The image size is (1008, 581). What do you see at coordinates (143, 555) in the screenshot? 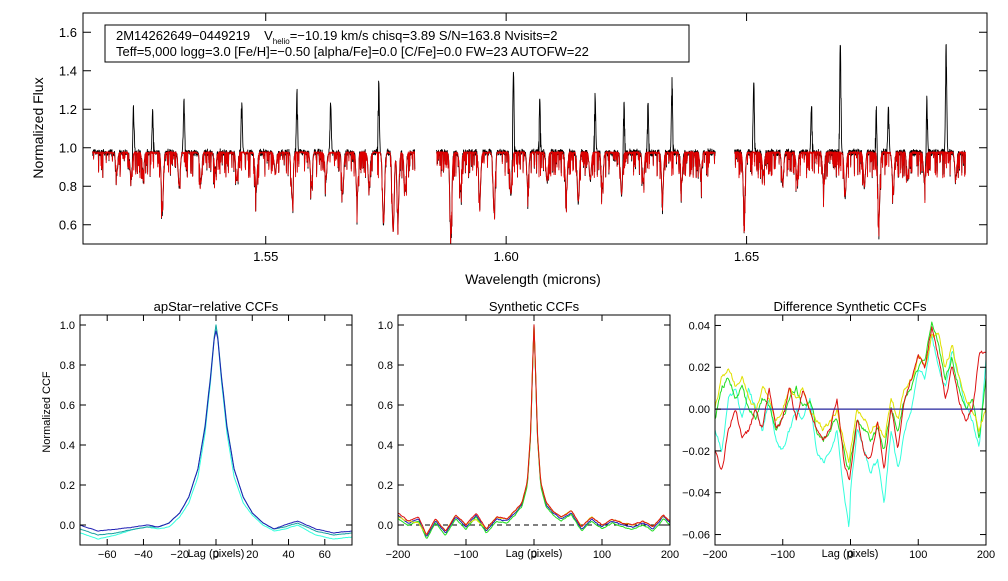
I see `ccf-apstar-xtick-label: −40` at bounding box center [143, 555].